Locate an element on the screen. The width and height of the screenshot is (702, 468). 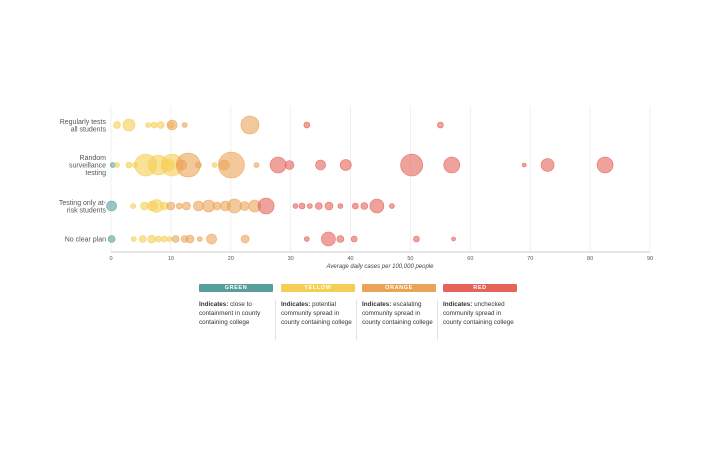
x-tick-label: 80 is located at coordinates (590, 259).